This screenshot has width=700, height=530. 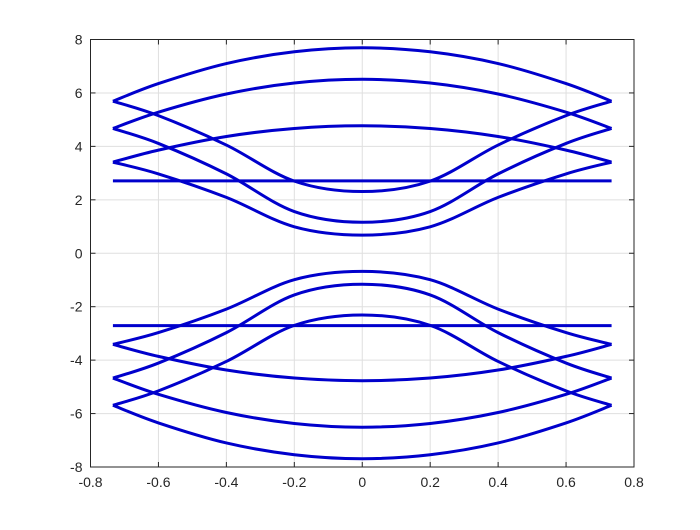 What do you see at coordinates (76, 307) in the screenshot?
I see `y-tick-label: -2` at bounding box center [76, 307].